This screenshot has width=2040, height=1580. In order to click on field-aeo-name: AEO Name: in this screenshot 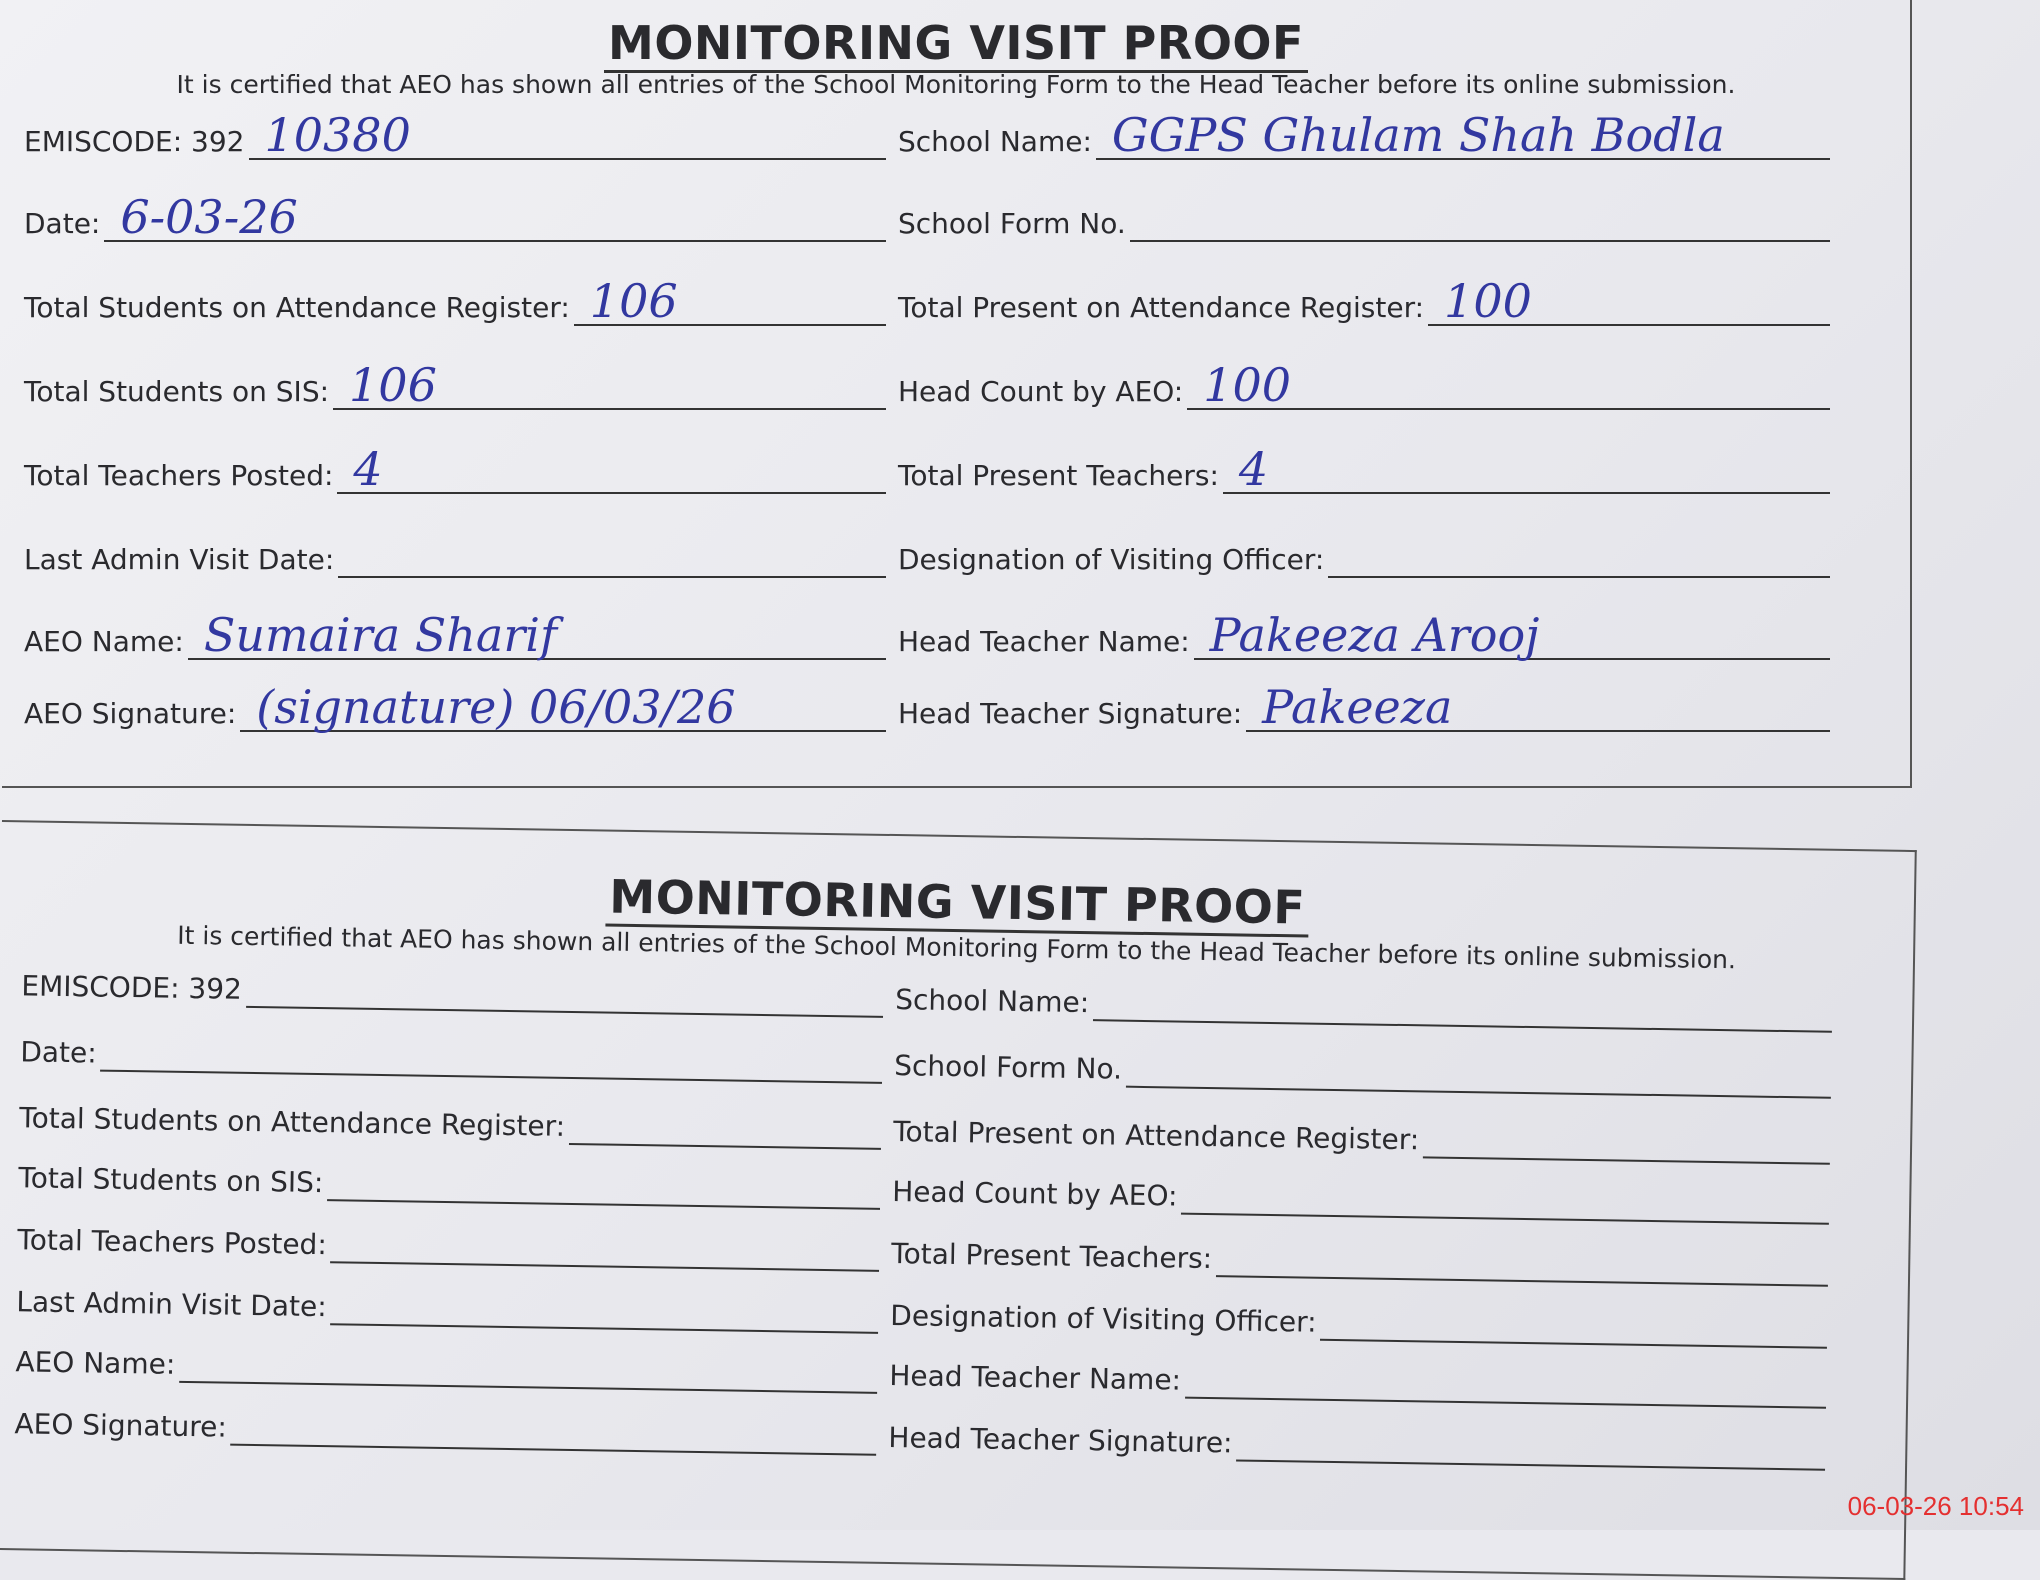, I will do `click(446, 1365)`.